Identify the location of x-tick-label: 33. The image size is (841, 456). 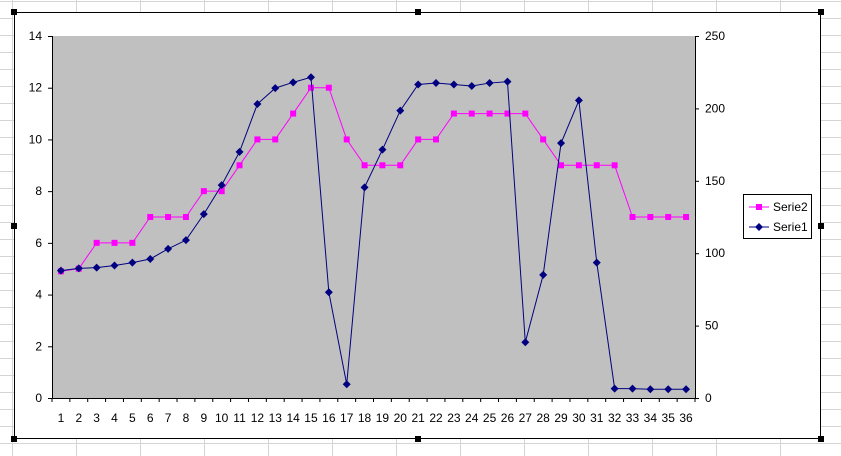
(633, 418).